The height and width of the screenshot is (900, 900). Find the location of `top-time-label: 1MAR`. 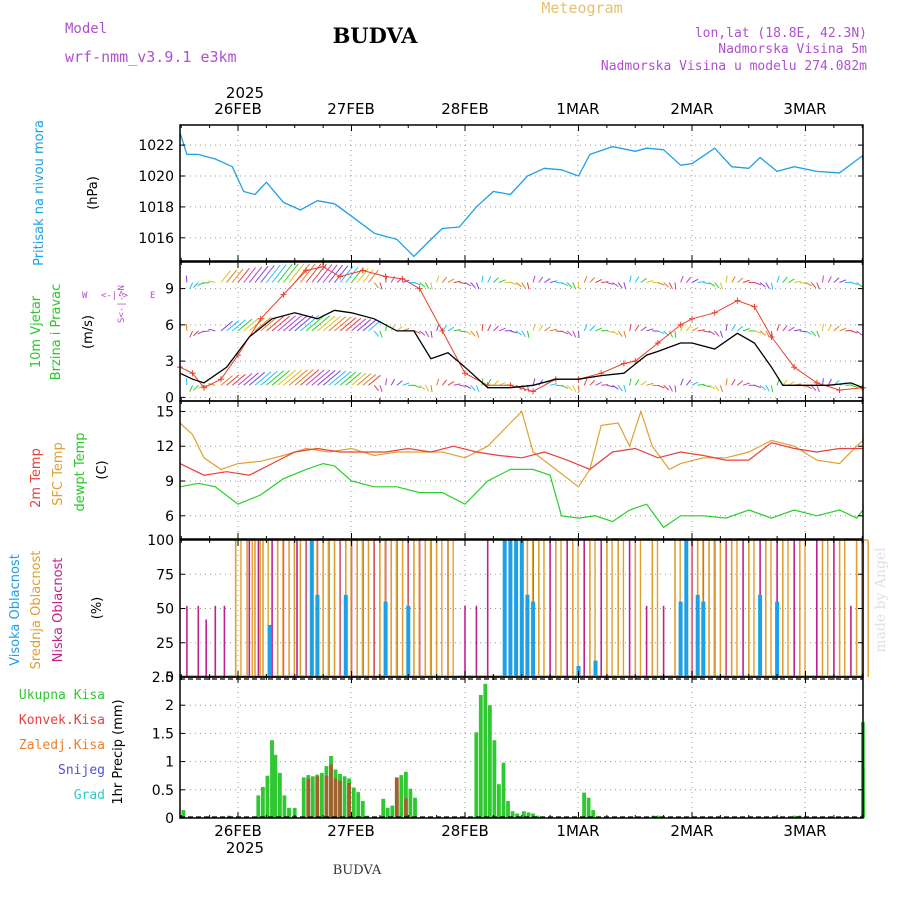

top-time-label: 1MAR is located at coordinates (577, 109).